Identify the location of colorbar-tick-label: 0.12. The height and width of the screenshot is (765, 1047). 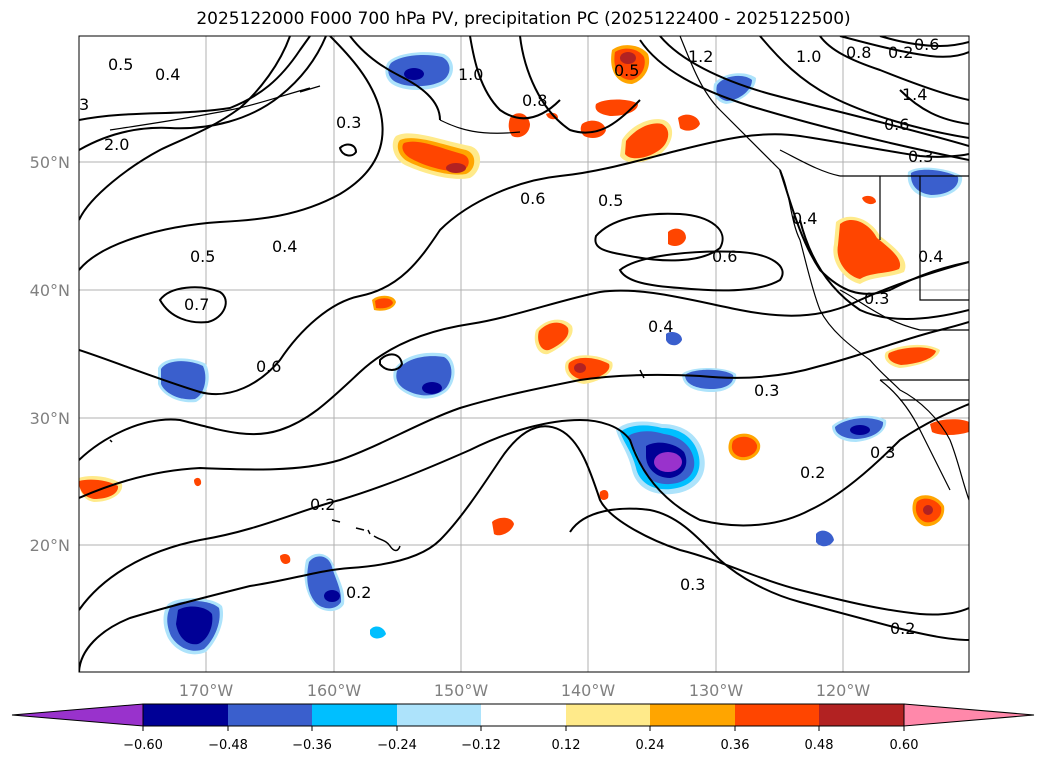
(566, 745).